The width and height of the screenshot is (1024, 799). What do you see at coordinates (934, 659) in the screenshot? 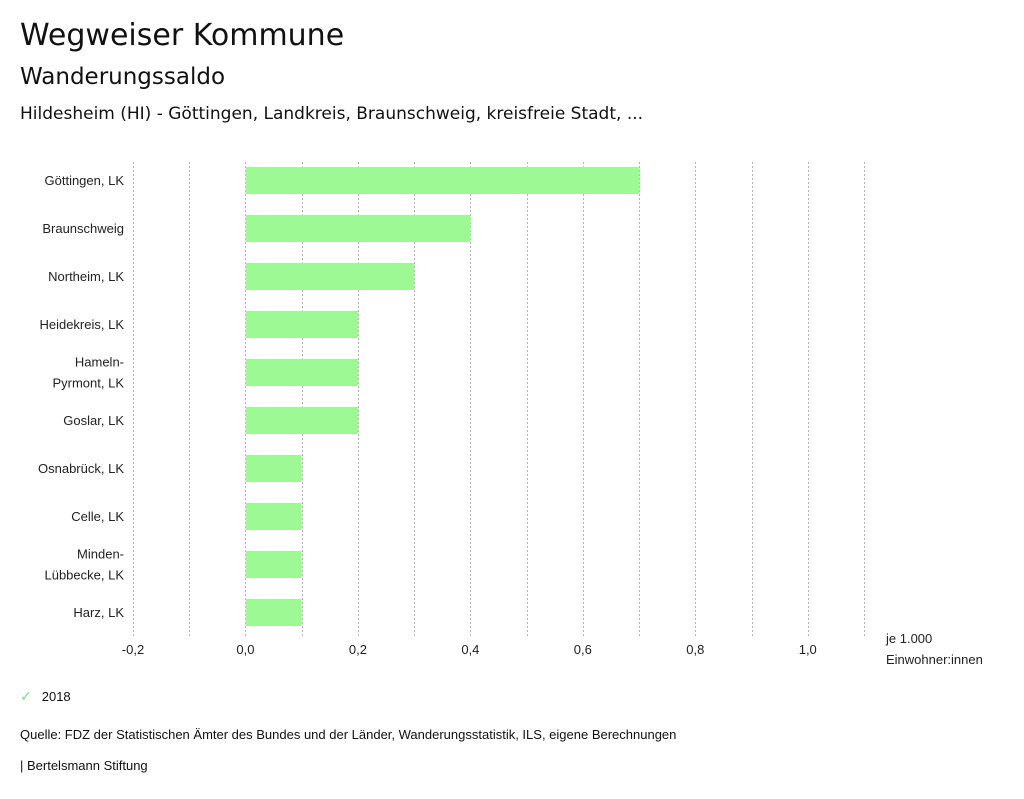
I see `x-axis-label: Einwohner:innen` at bounding box center [934, 659].